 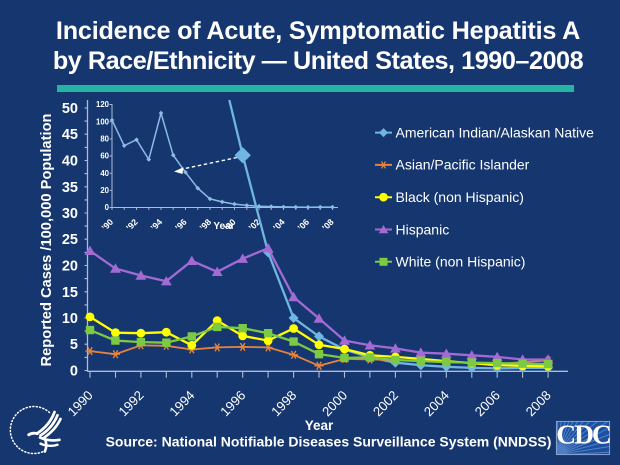 What do you see at coordinates (538, 404) in the screenshot?
I see `svg-text: 2008` at bounding box center [538, 404].